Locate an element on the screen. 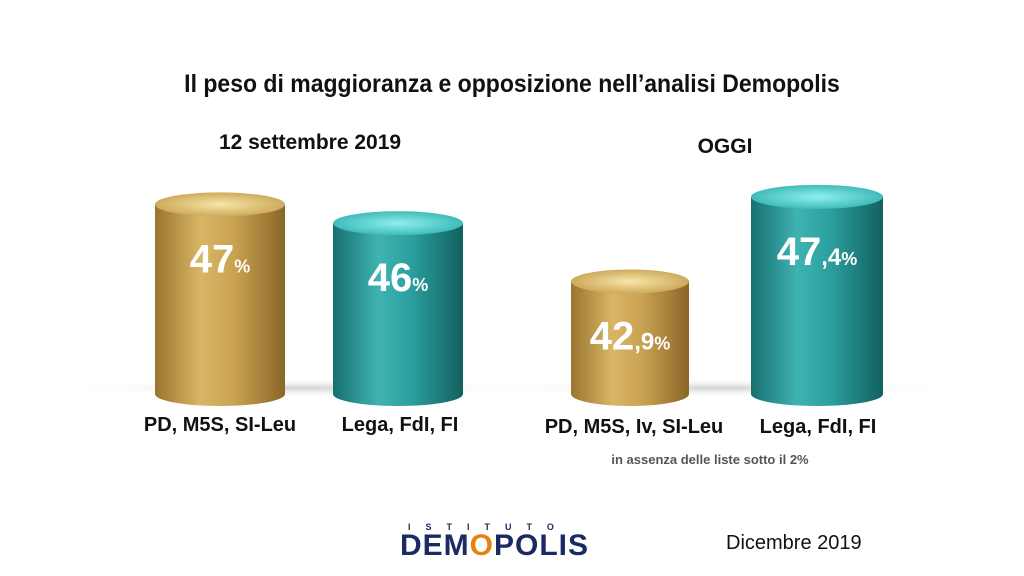 This screenshot has width=1024, height=576. bar-1: 46% is located at coordinates (398, 308).